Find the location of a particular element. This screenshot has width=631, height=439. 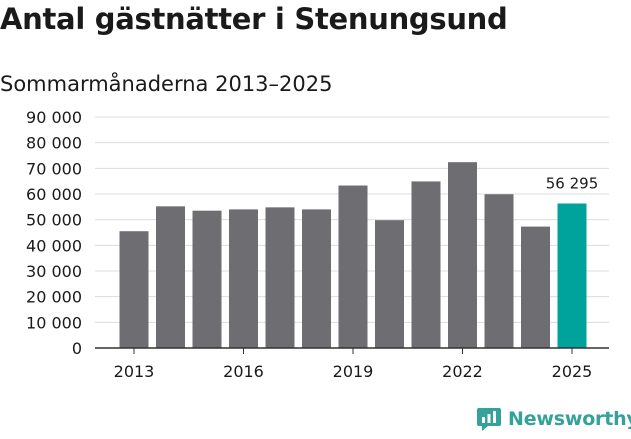

annotations: 56 295 is located at coordinates (572, 184).